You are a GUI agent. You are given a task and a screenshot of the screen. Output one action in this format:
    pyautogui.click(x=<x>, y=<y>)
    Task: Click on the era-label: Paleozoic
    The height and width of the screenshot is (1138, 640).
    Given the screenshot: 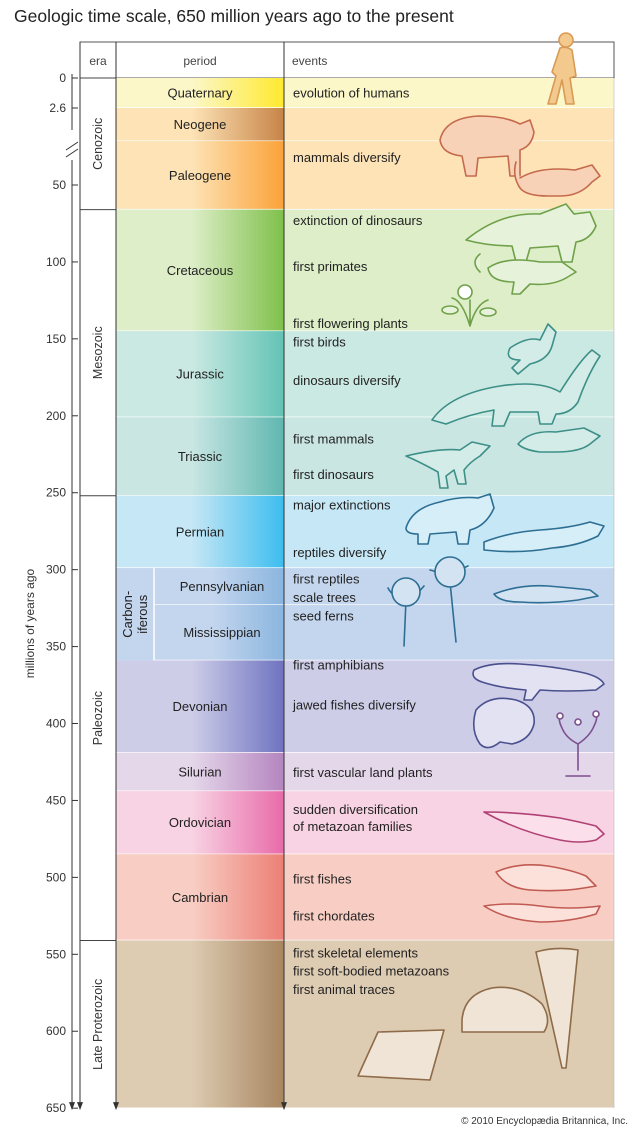 What is the action you would take?
    pyautogui.click(x=98, y=718)
    